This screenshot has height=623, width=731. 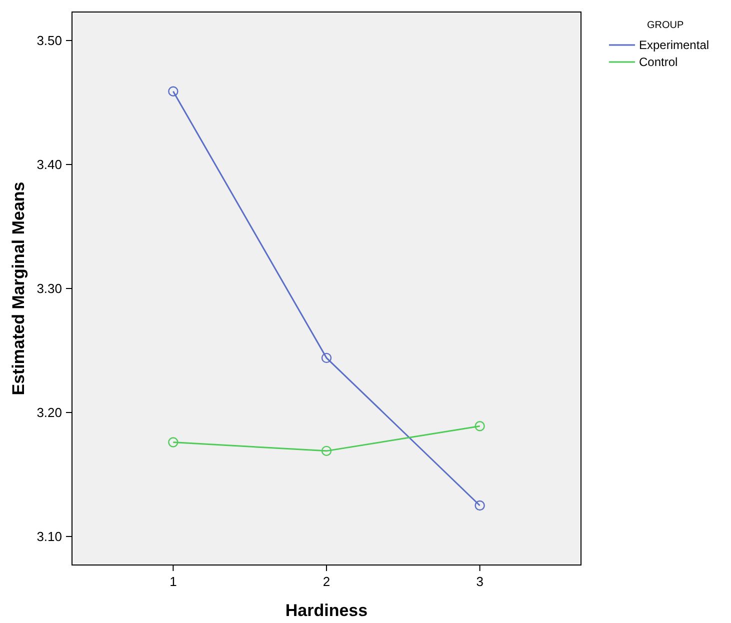 I want to click on y-tick-label: 3.20, so click(x=49, y=412).